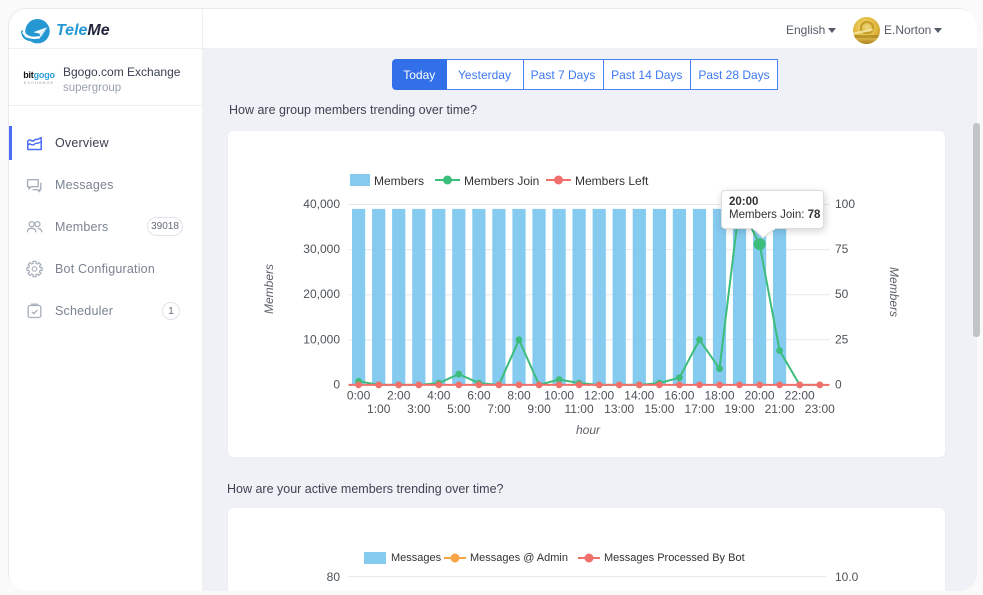 The width and height of the screenshot is (983, 595). What do you see at coordinates (359, 396) in the screenshot?
I see `svg-text: 0:00` at bounding box center [359, 396].